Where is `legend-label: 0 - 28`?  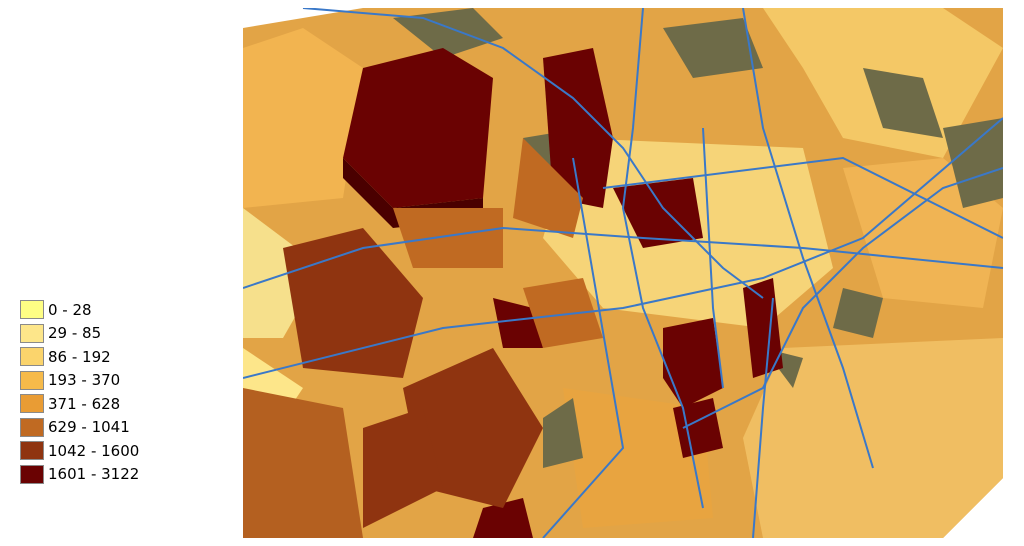 legend-label: 0 - 28 is located at coordinates (70, 309).